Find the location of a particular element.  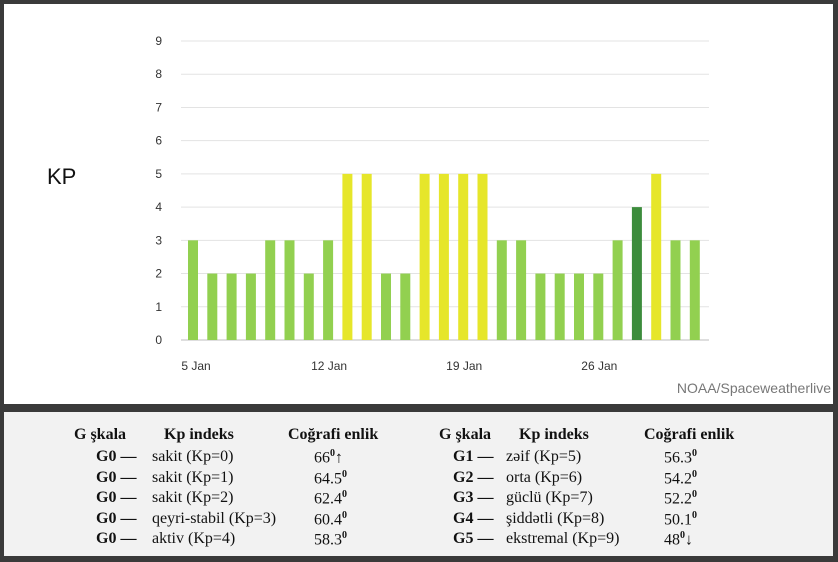

table-row: G0 — qeyri-stabil (Kp=3) 60.40 is located at coordinates (259, 520).